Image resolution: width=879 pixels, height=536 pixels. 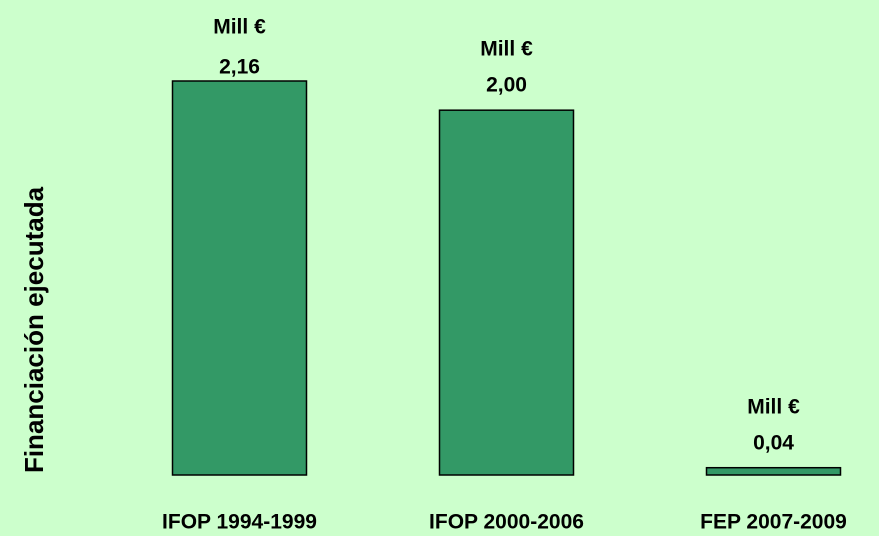 I want to click on data-label: 2,00, so click(x=506, y=85).